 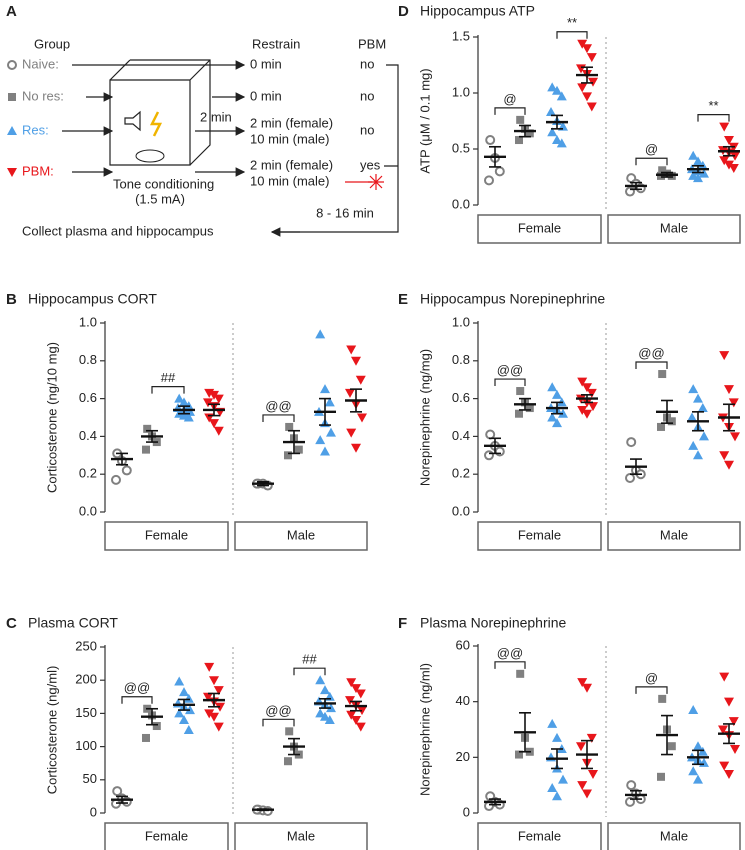 What do you see at coordinates (168, 377) in the screenshot?
I see `significance-label: ##` at bounding box center [168, 377].